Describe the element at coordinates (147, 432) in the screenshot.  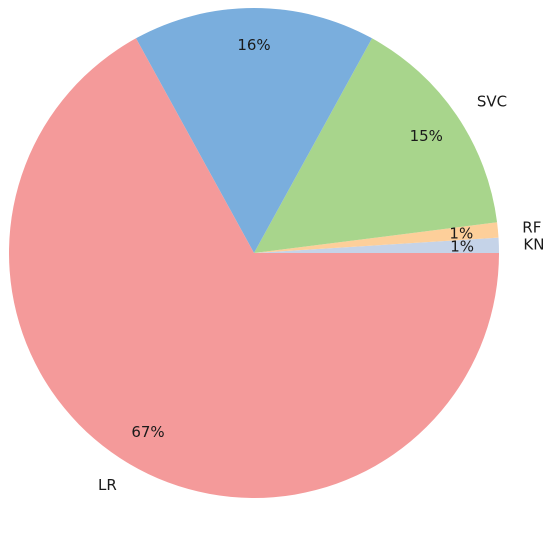
I see `percent-label-lr: 67%` at that location.